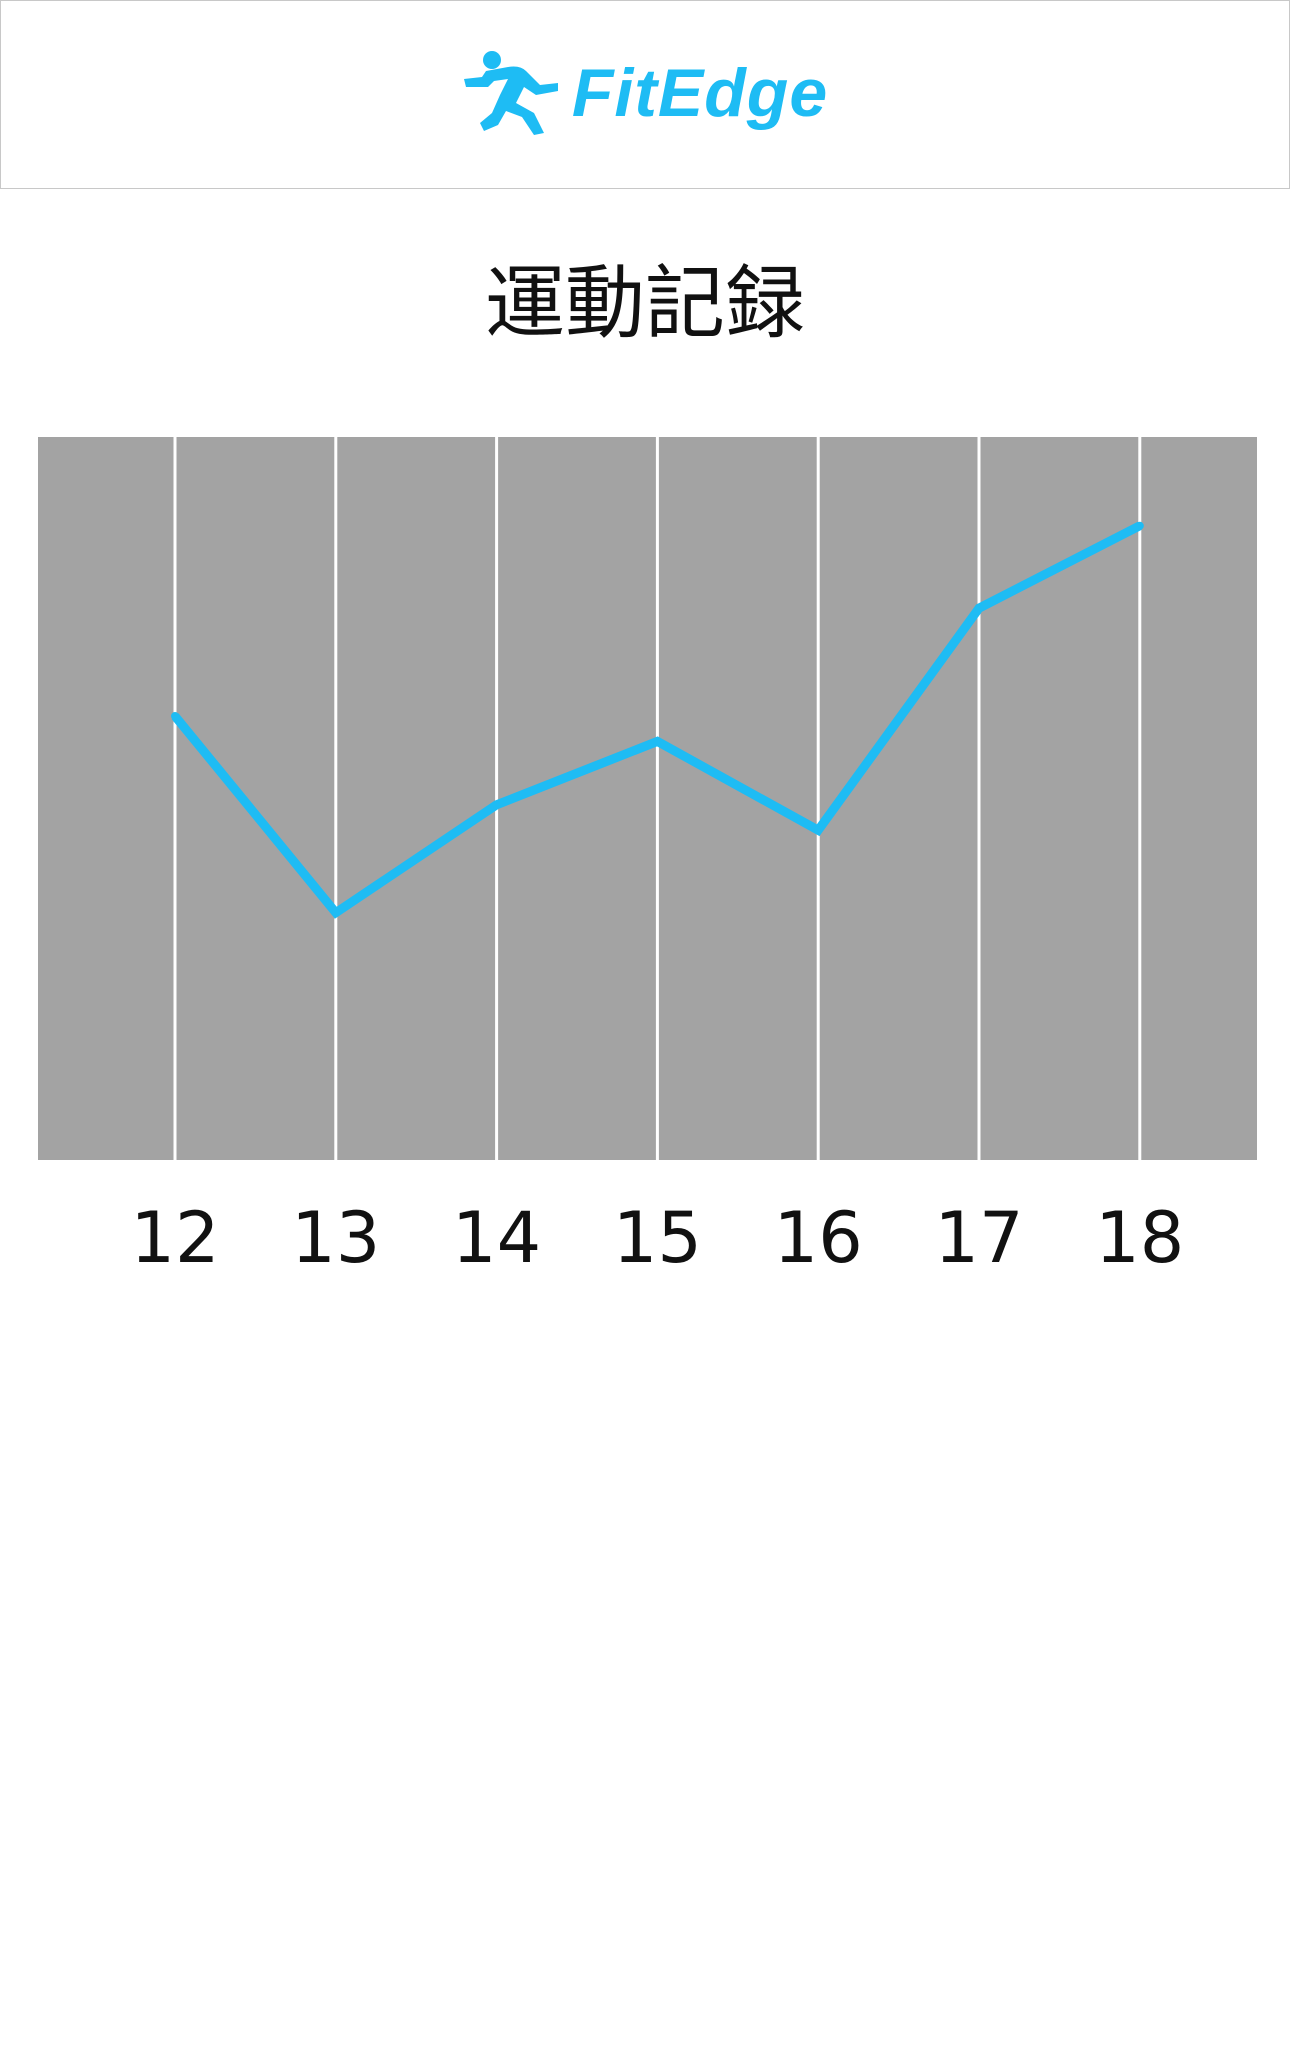  I want to click on x-tick-label: 18, so click(1139, 1238).